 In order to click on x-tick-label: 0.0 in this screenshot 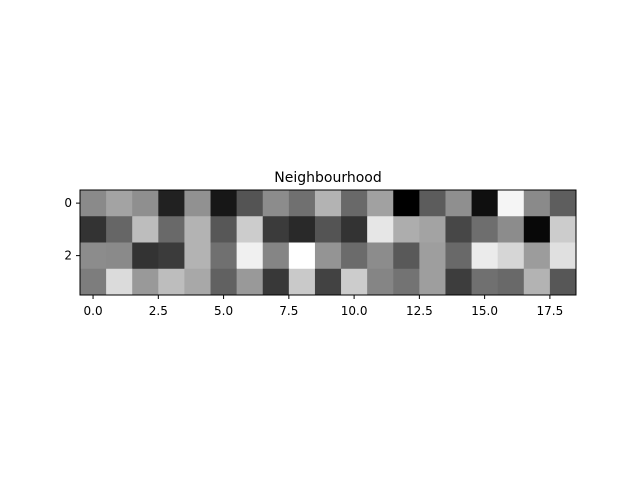, I will do `click(93, 311)`.